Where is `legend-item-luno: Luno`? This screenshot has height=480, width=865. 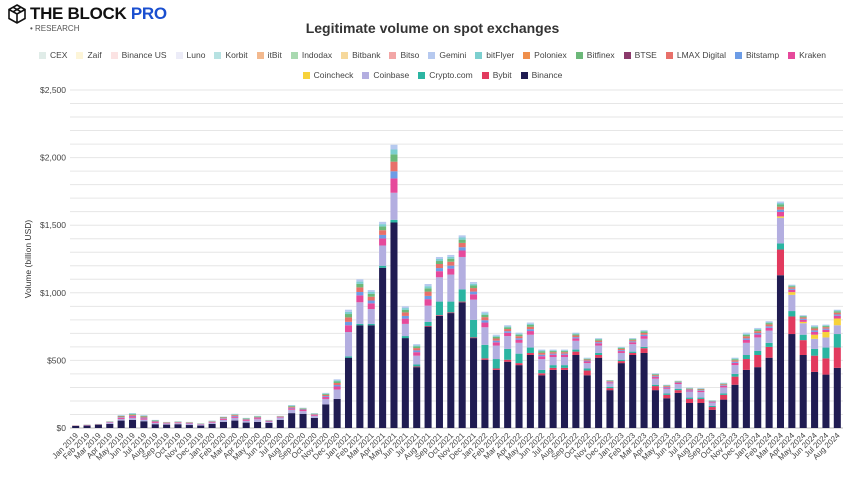 legend-item-luno: Luno is located at coordinates (190, 55).